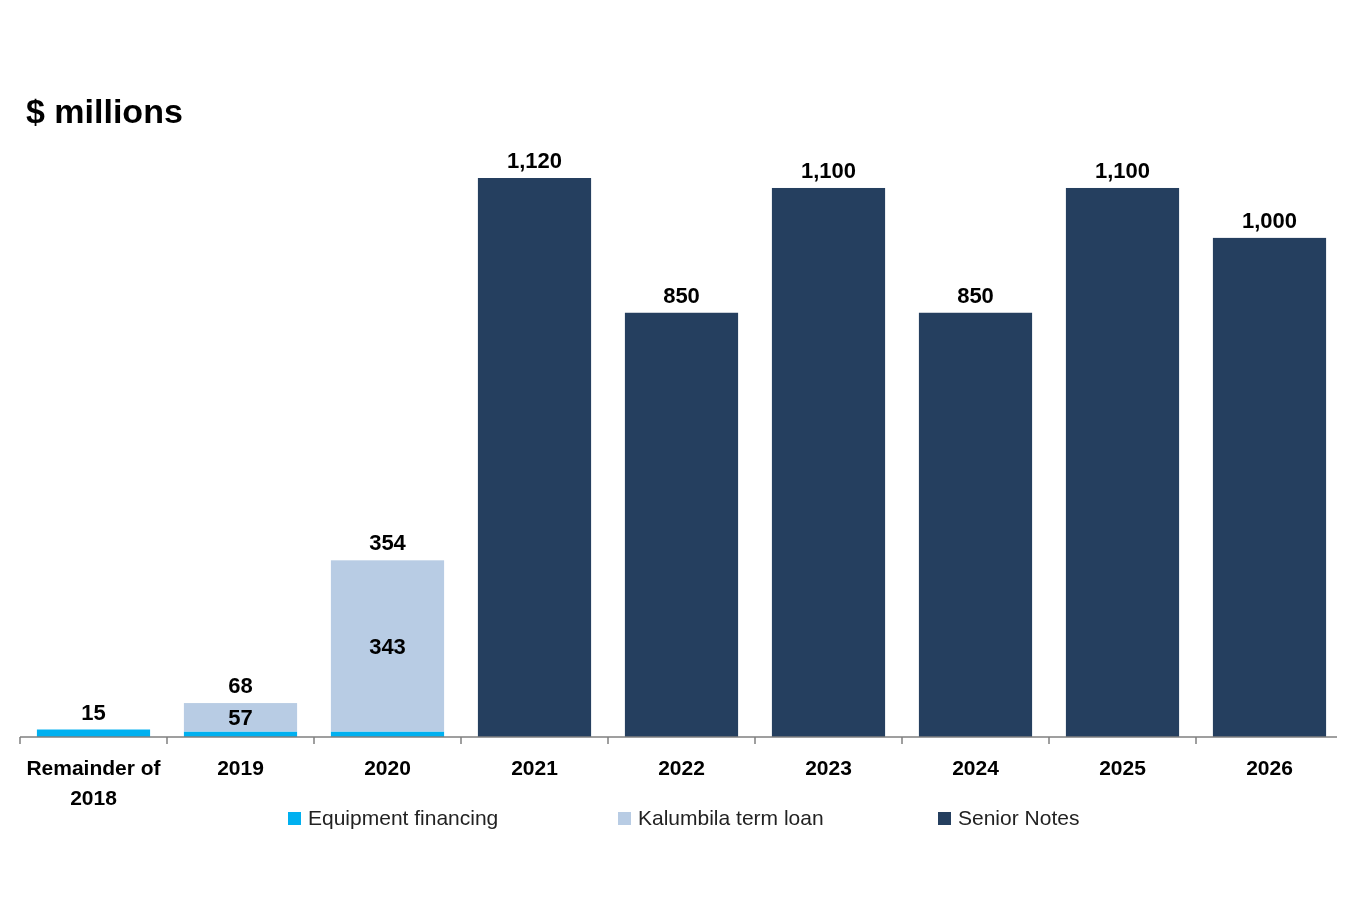 Image resolution: width=1345 pixels, height=898 pixels. What do you see at coordinates (1269, 767) in the screenshot?
I see `x-tick-label: 2026` at bounding box center [1269, 767].